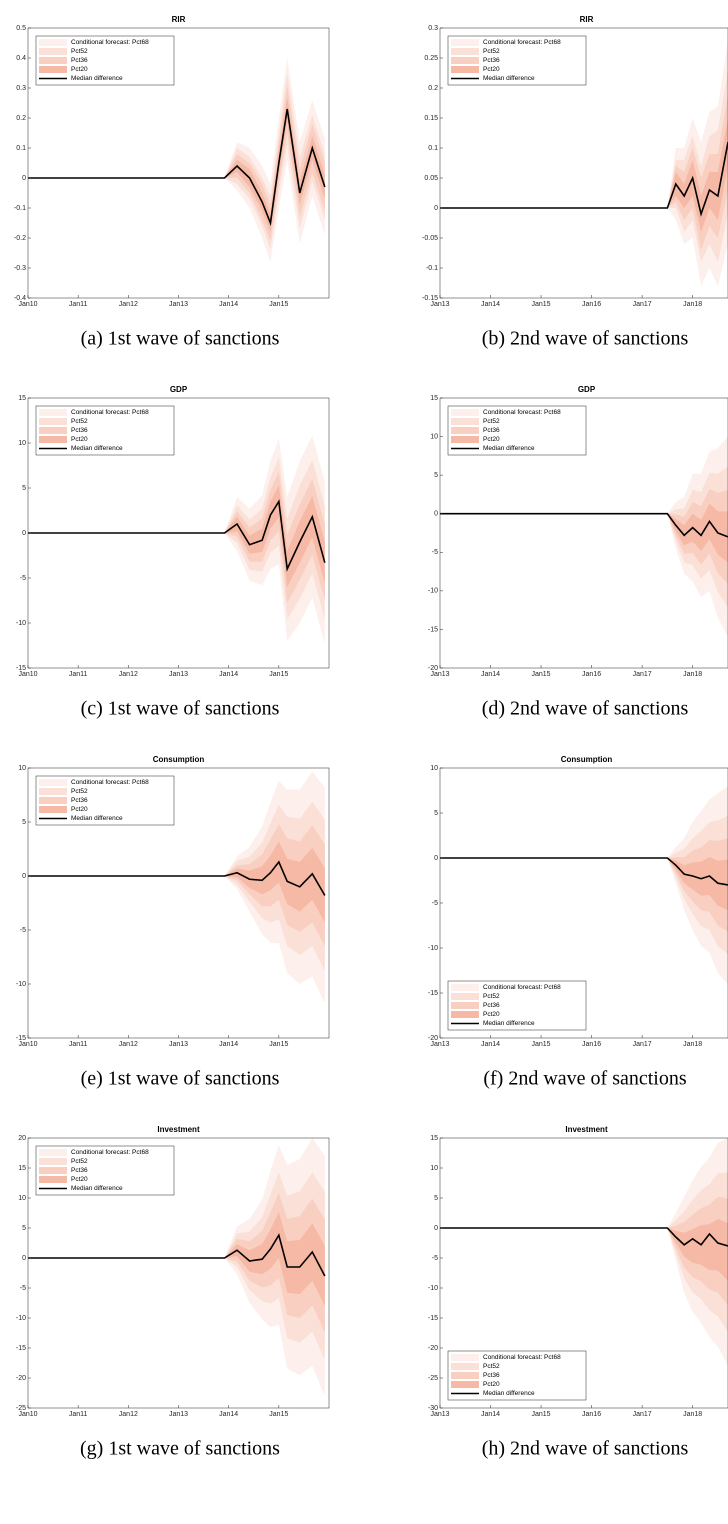 The height and width of the screenshot is (1524, 728). I want to click on caption: (e) 1st wave of sanctions, so click(180, 1079).